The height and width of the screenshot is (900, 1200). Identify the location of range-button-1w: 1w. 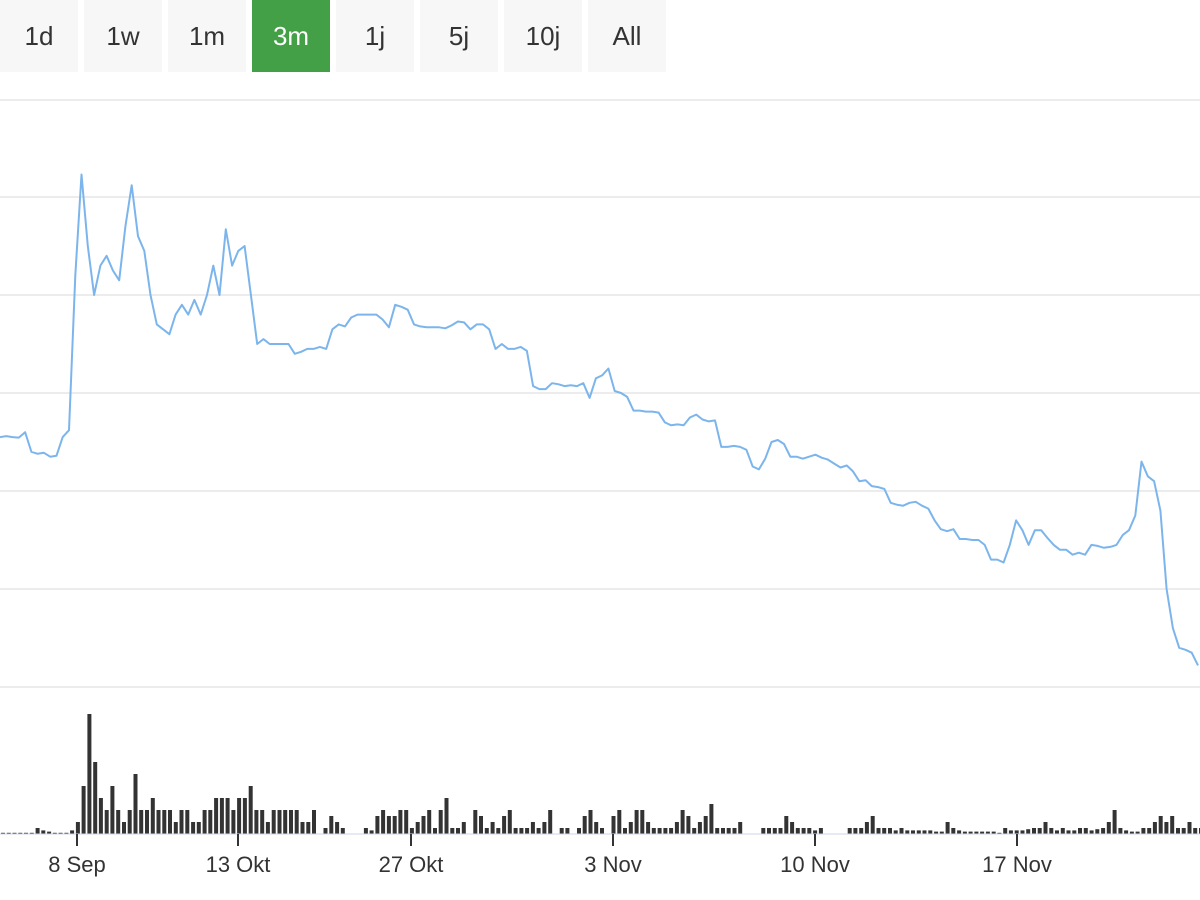
(123, 36).